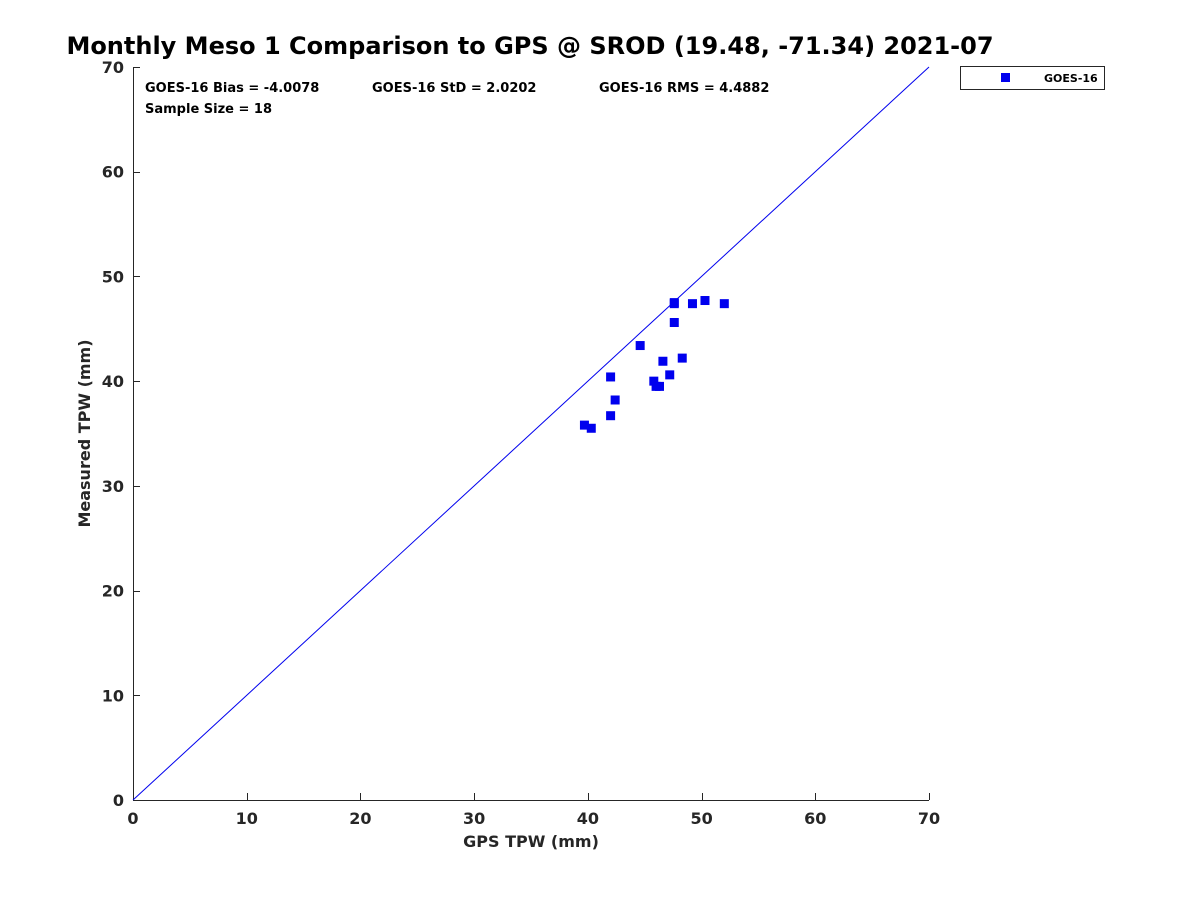 The width and height of the screenshot is (1200, 900). Describe the element at coordinates (113, 486) in the screenshot. I see `y-tick-label: 30` at that location.